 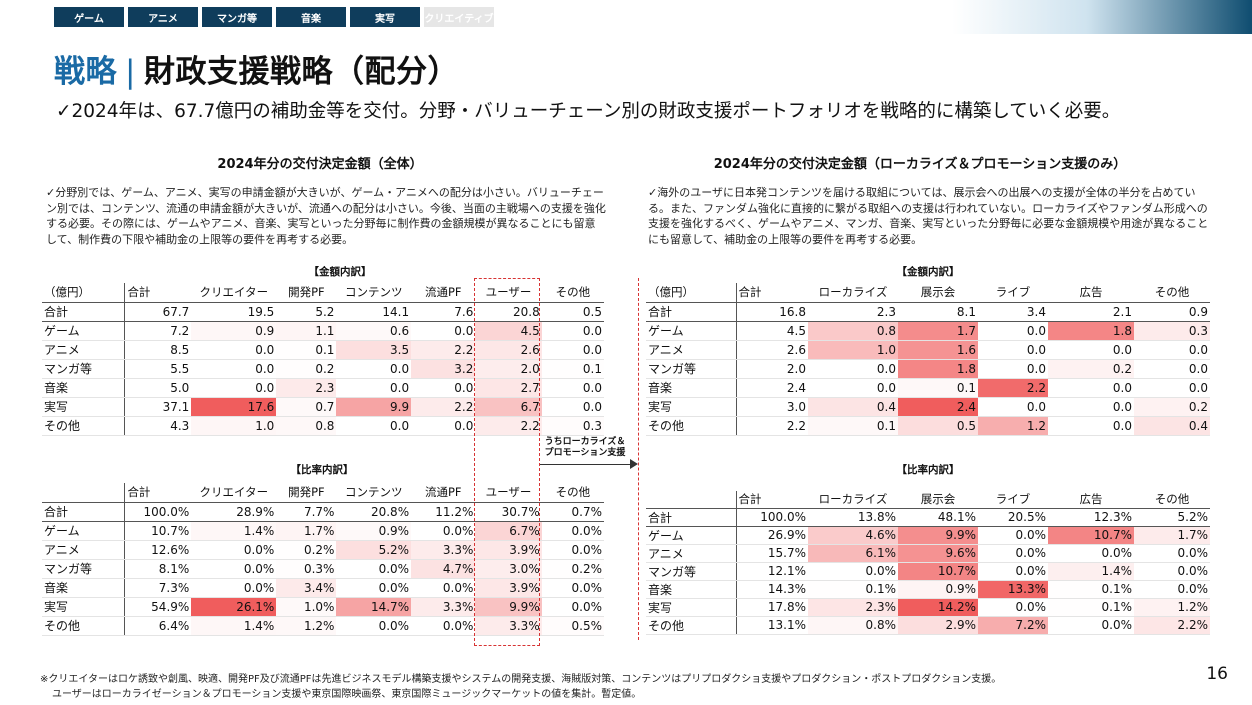 I want to click on tab-game: ゲーム, so click(x=89, y=17).